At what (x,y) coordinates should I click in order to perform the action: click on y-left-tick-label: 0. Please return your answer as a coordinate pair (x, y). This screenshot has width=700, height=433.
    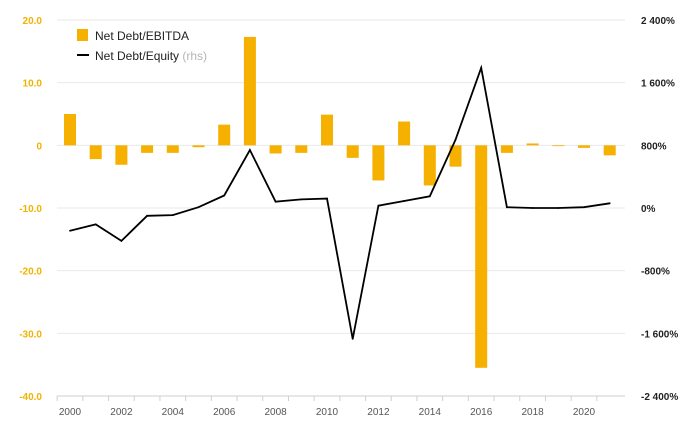
    Looking at the image, I should click on (39, 146).